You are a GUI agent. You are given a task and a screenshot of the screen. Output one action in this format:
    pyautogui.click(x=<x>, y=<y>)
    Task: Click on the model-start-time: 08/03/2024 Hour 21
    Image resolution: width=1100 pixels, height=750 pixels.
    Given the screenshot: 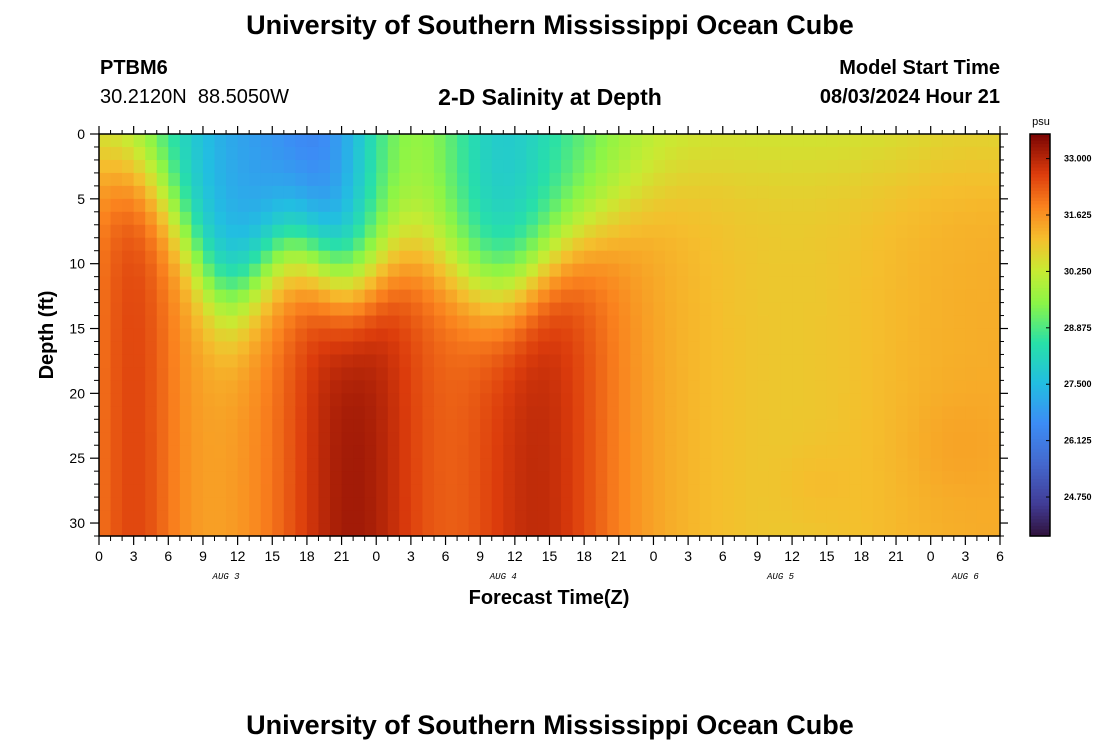 What is the action you would take?
    pyautogui.click(x=909, y=97)
    